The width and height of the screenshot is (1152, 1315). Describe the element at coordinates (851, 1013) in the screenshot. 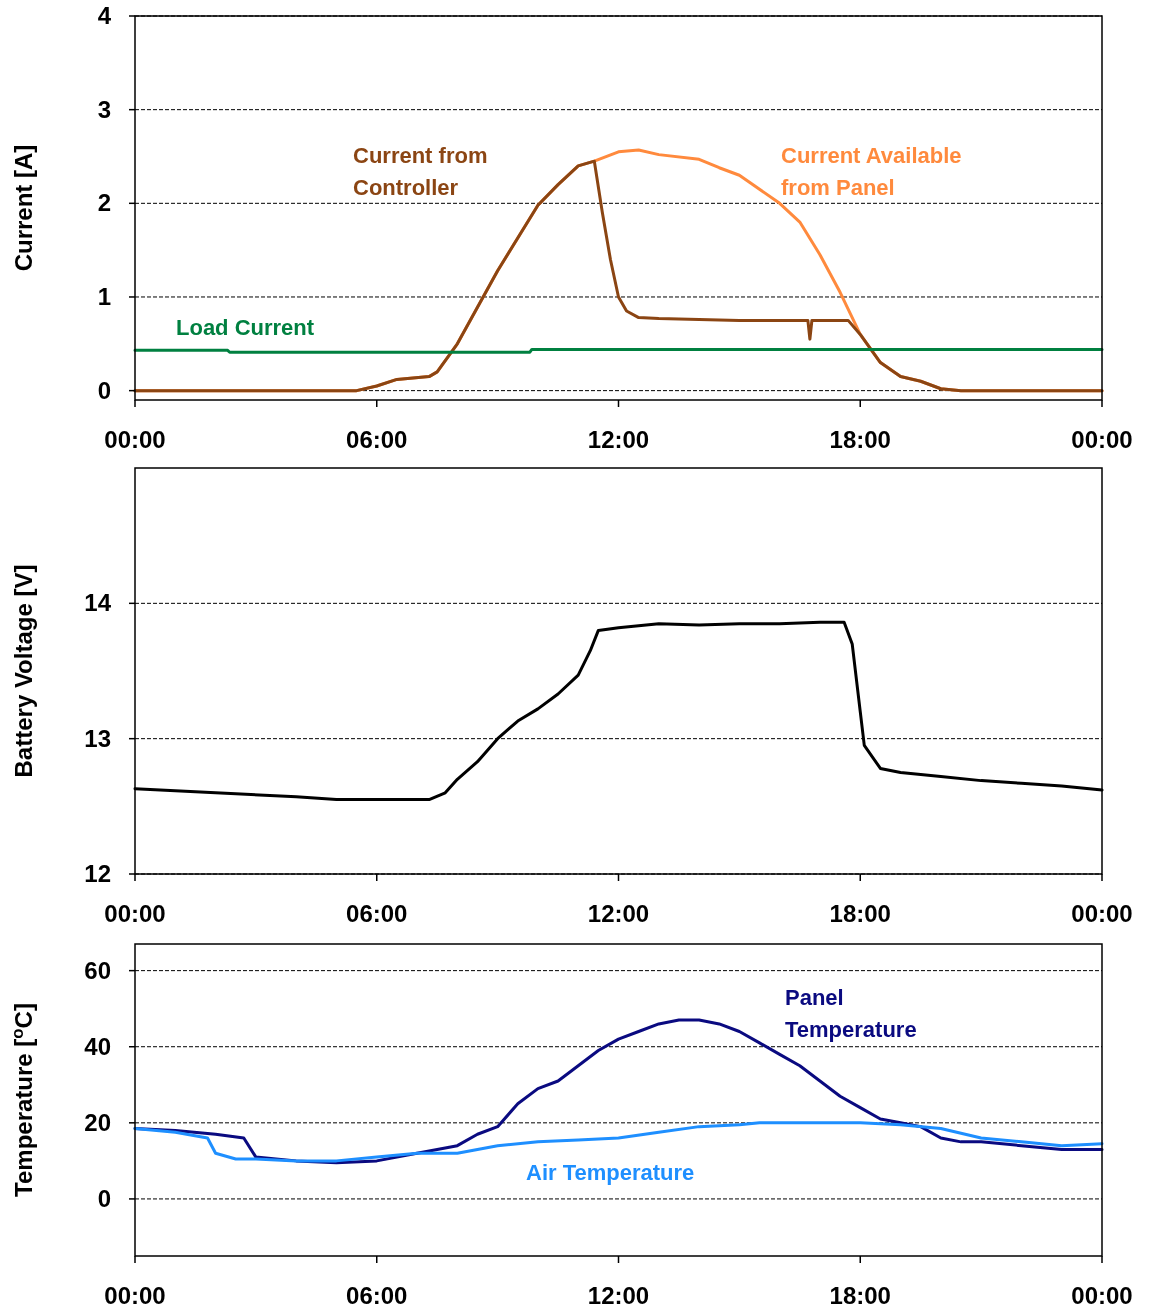

I see `series-label: Panel Temperature` at that location.